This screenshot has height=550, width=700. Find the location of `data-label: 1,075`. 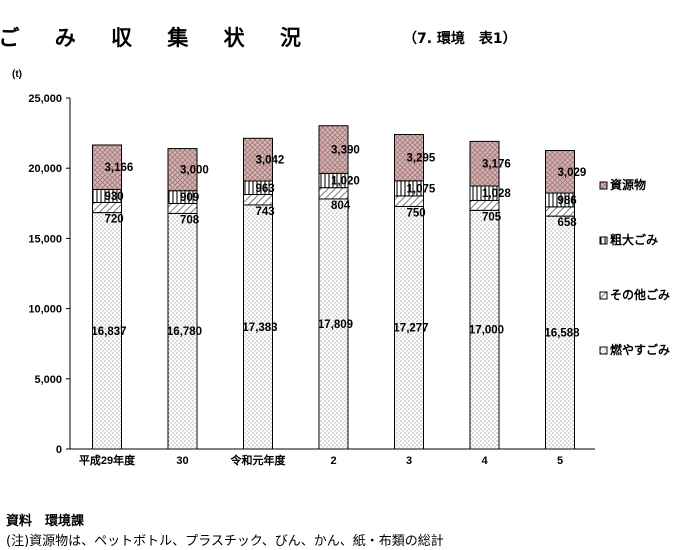

data-label: 1,075 is located at coordinates (421, 189).